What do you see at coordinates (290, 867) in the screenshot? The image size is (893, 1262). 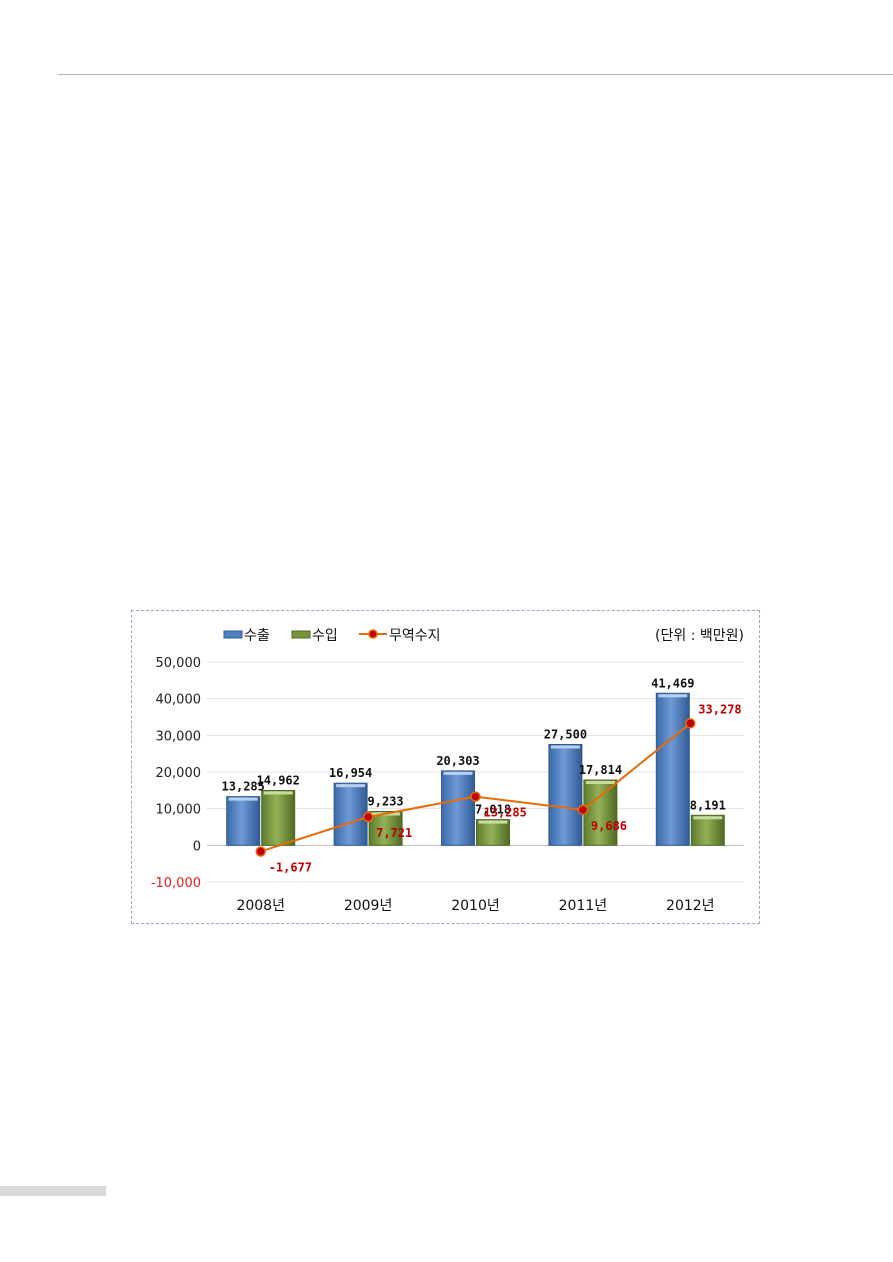 I see `data-label-balance: -1,677` at bounding box center [290, 867].